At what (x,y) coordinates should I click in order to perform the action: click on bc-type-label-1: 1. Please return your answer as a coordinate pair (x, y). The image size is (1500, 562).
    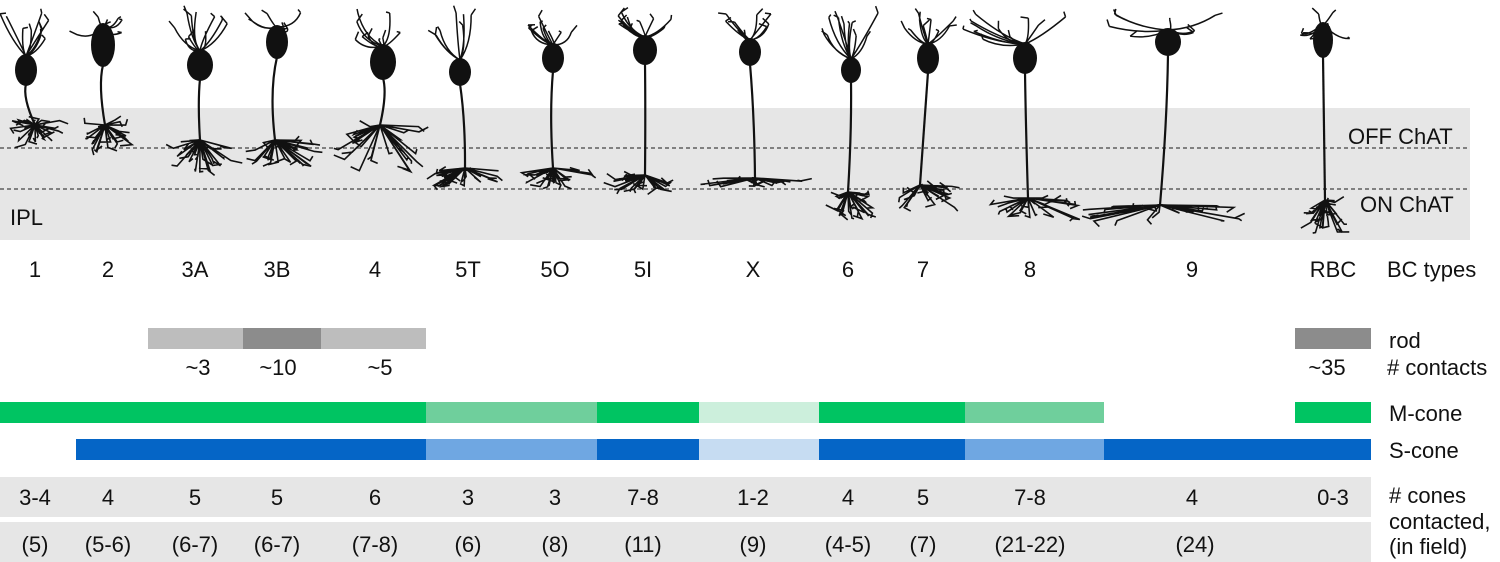
    Looking at the image, I should click on (35, 269).